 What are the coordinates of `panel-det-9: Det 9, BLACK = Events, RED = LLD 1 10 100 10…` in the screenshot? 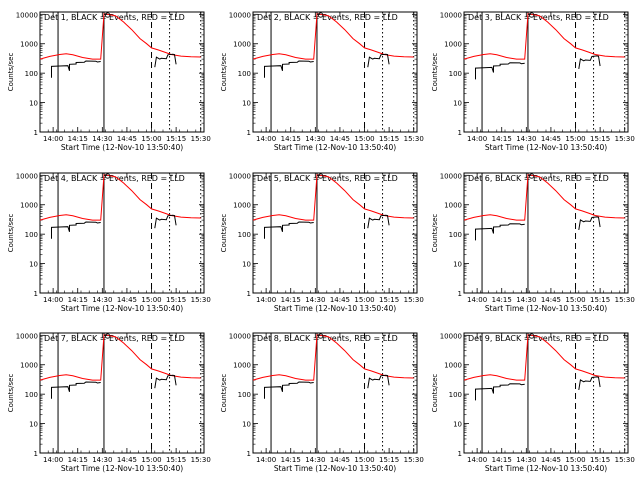 It's located at (533, 402).